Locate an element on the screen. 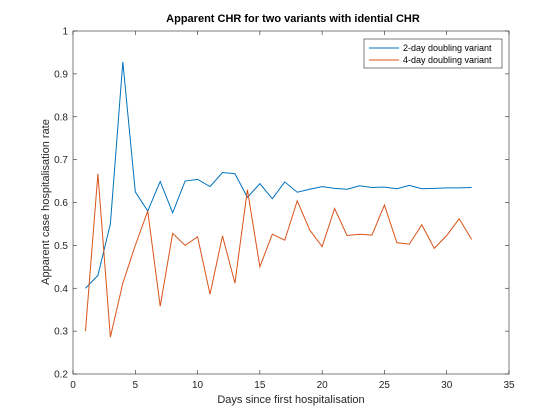 This screenshot has width=560, height=420. legend-label-2-day: 2-day doubling variant is located at coordinates (447, 48).